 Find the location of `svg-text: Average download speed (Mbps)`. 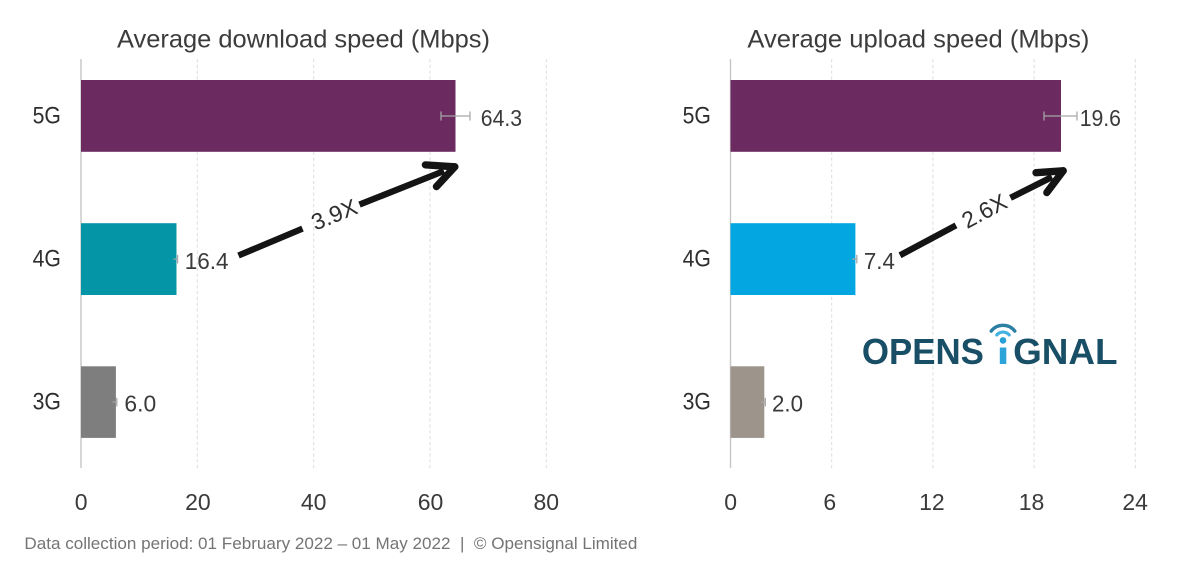

svg-text: Average download speed (Mbps) is located at coordinates (303, 40).